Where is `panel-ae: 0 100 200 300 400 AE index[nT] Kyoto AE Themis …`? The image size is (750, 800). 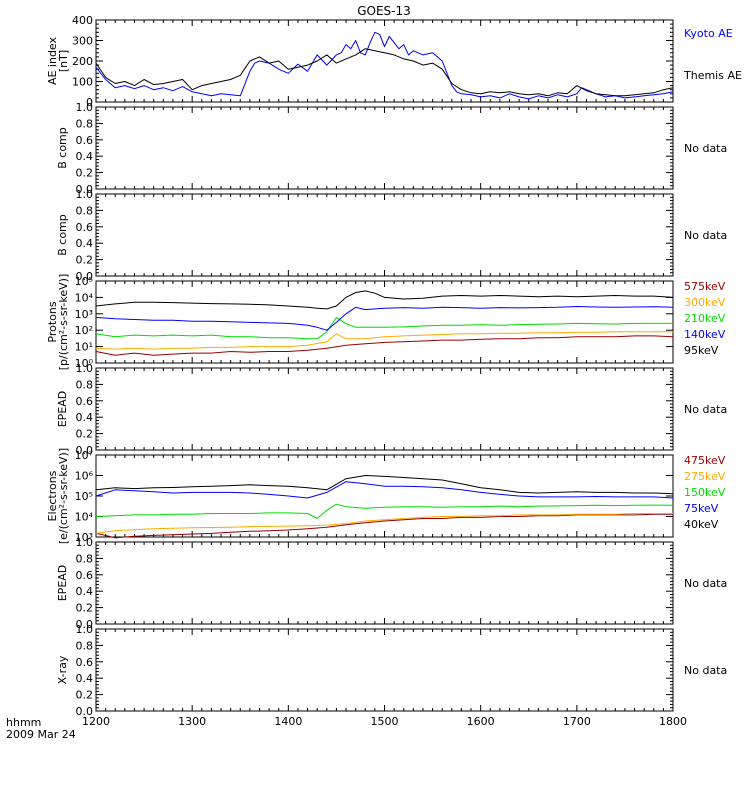
panel-ae: 0 100 200 300 400 AE index[nT] Kyoto AE Themis … is located at coordinates (394, 61).